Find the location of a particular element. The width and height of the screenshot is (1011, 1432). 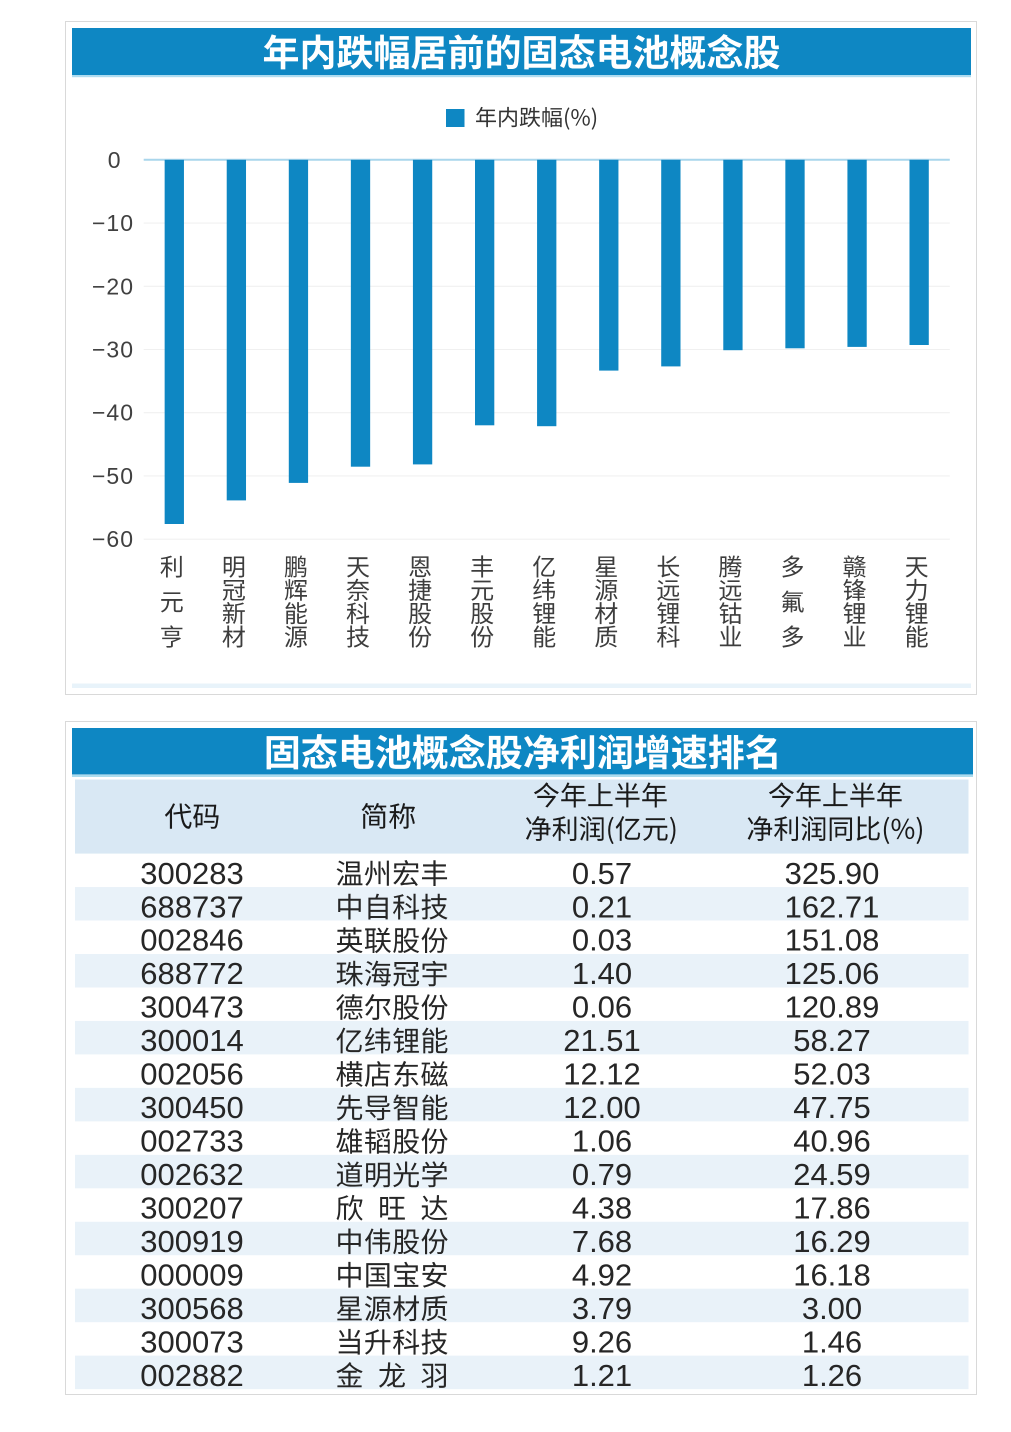

svg-text: 325.90 is located at coordinates (832, 873).